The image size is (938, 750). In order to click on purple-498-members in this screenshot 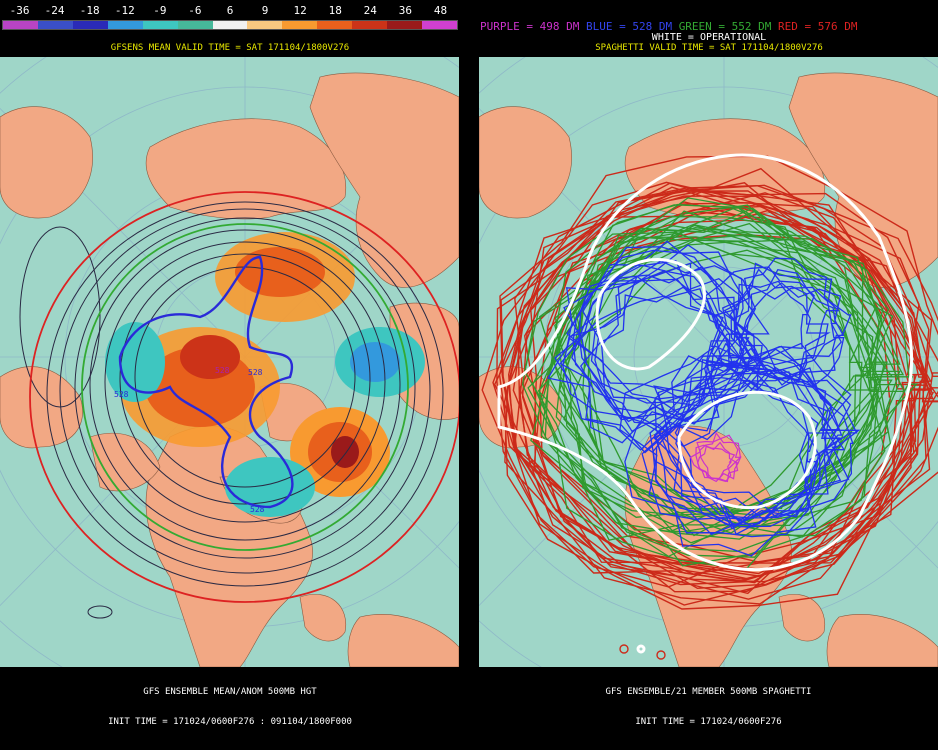, I will do `click(715, 457)`.